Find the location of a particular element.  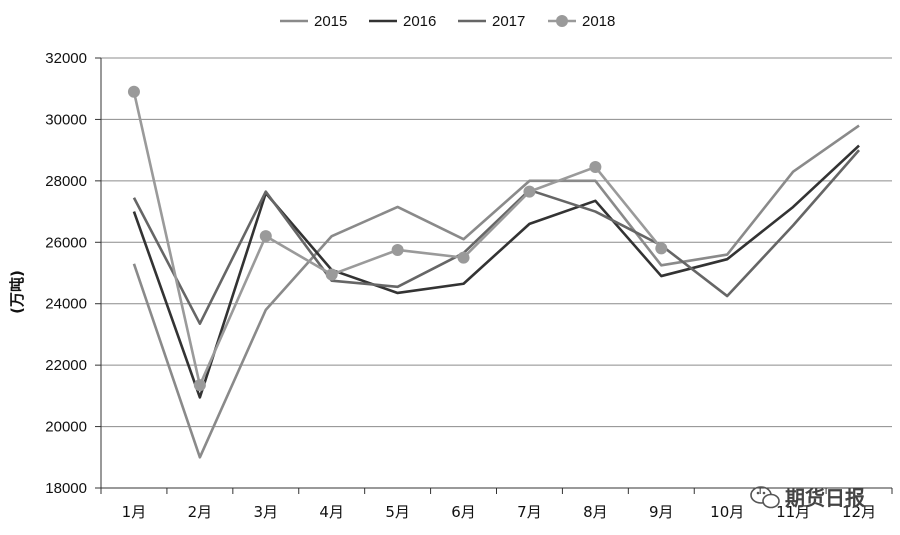

legend-item-2017: 2017 is located at coordinates (491, 21).